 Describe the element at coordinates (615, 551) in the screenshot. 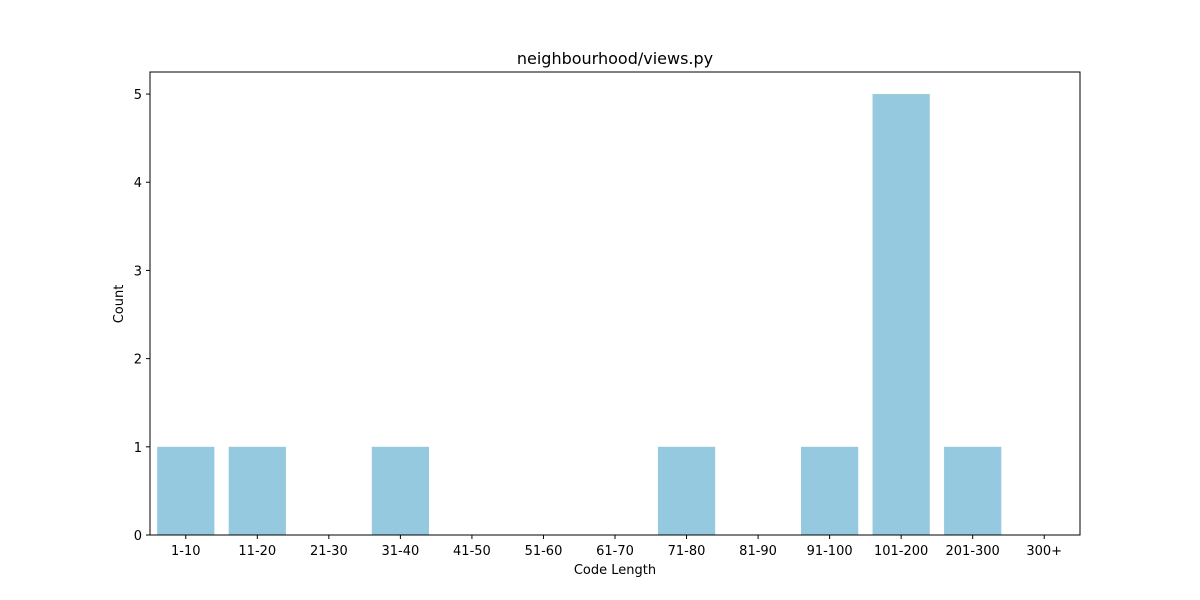

I see `x-tick-label: 61-70` at that location.